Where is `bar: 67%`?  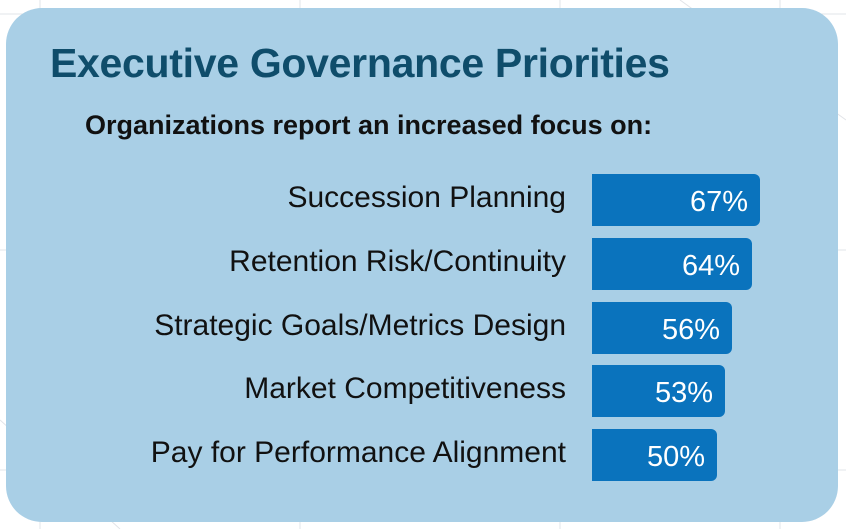 bar: 67% is located at coordinates (676, 200).